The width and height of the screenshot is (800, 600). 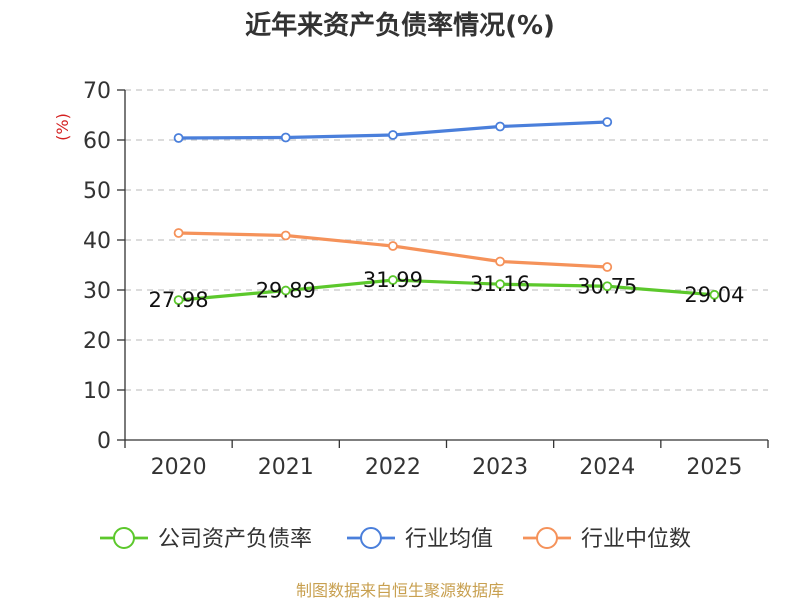 I want to click on series-line, so click(x=446, y=290).